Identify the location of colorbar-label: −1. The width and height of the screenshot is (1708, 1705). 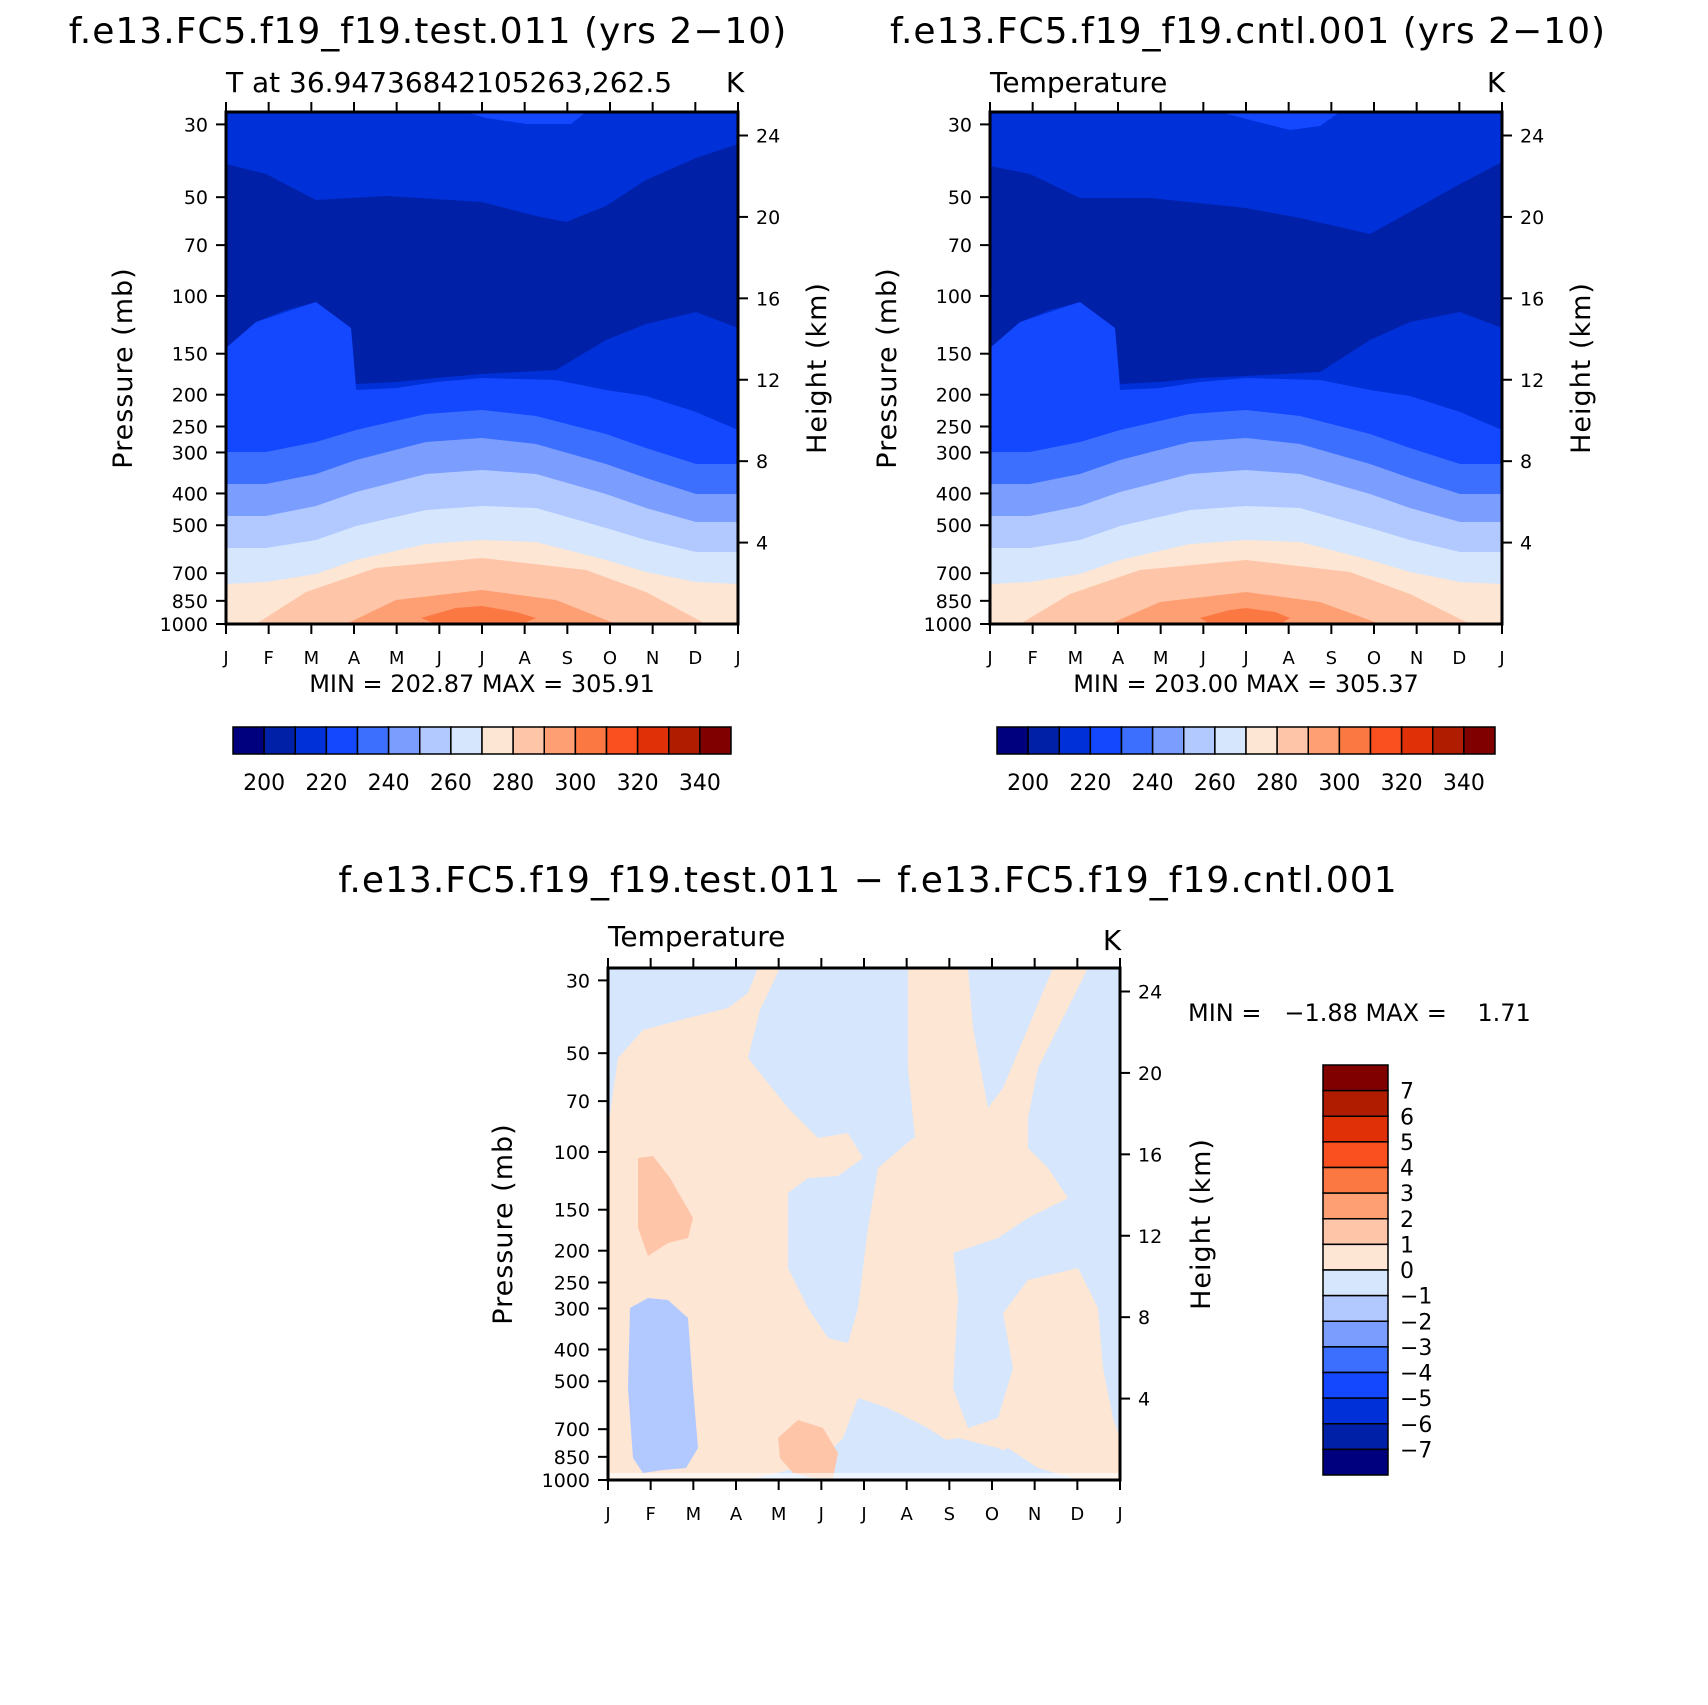
(1416, 1297).